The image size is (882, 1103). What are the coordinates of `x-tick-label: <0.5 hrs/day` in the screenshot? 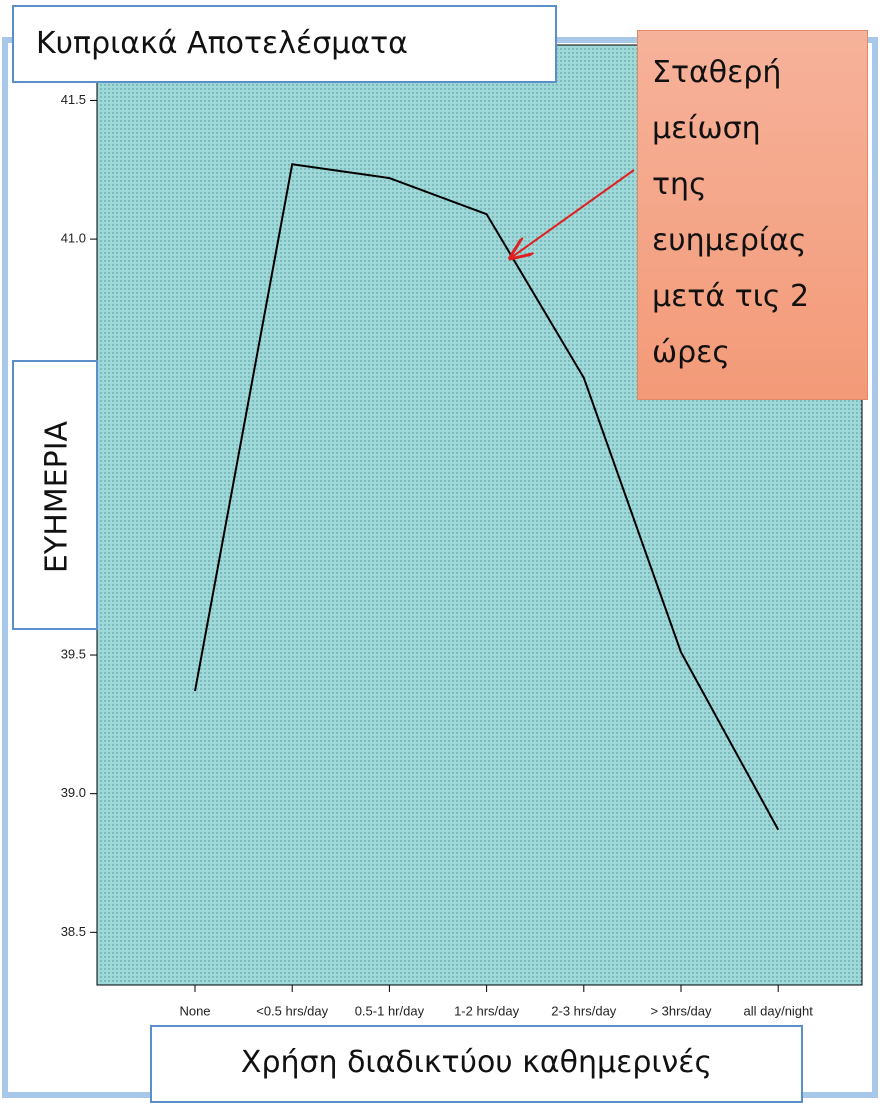 It's located at (292, 1010).